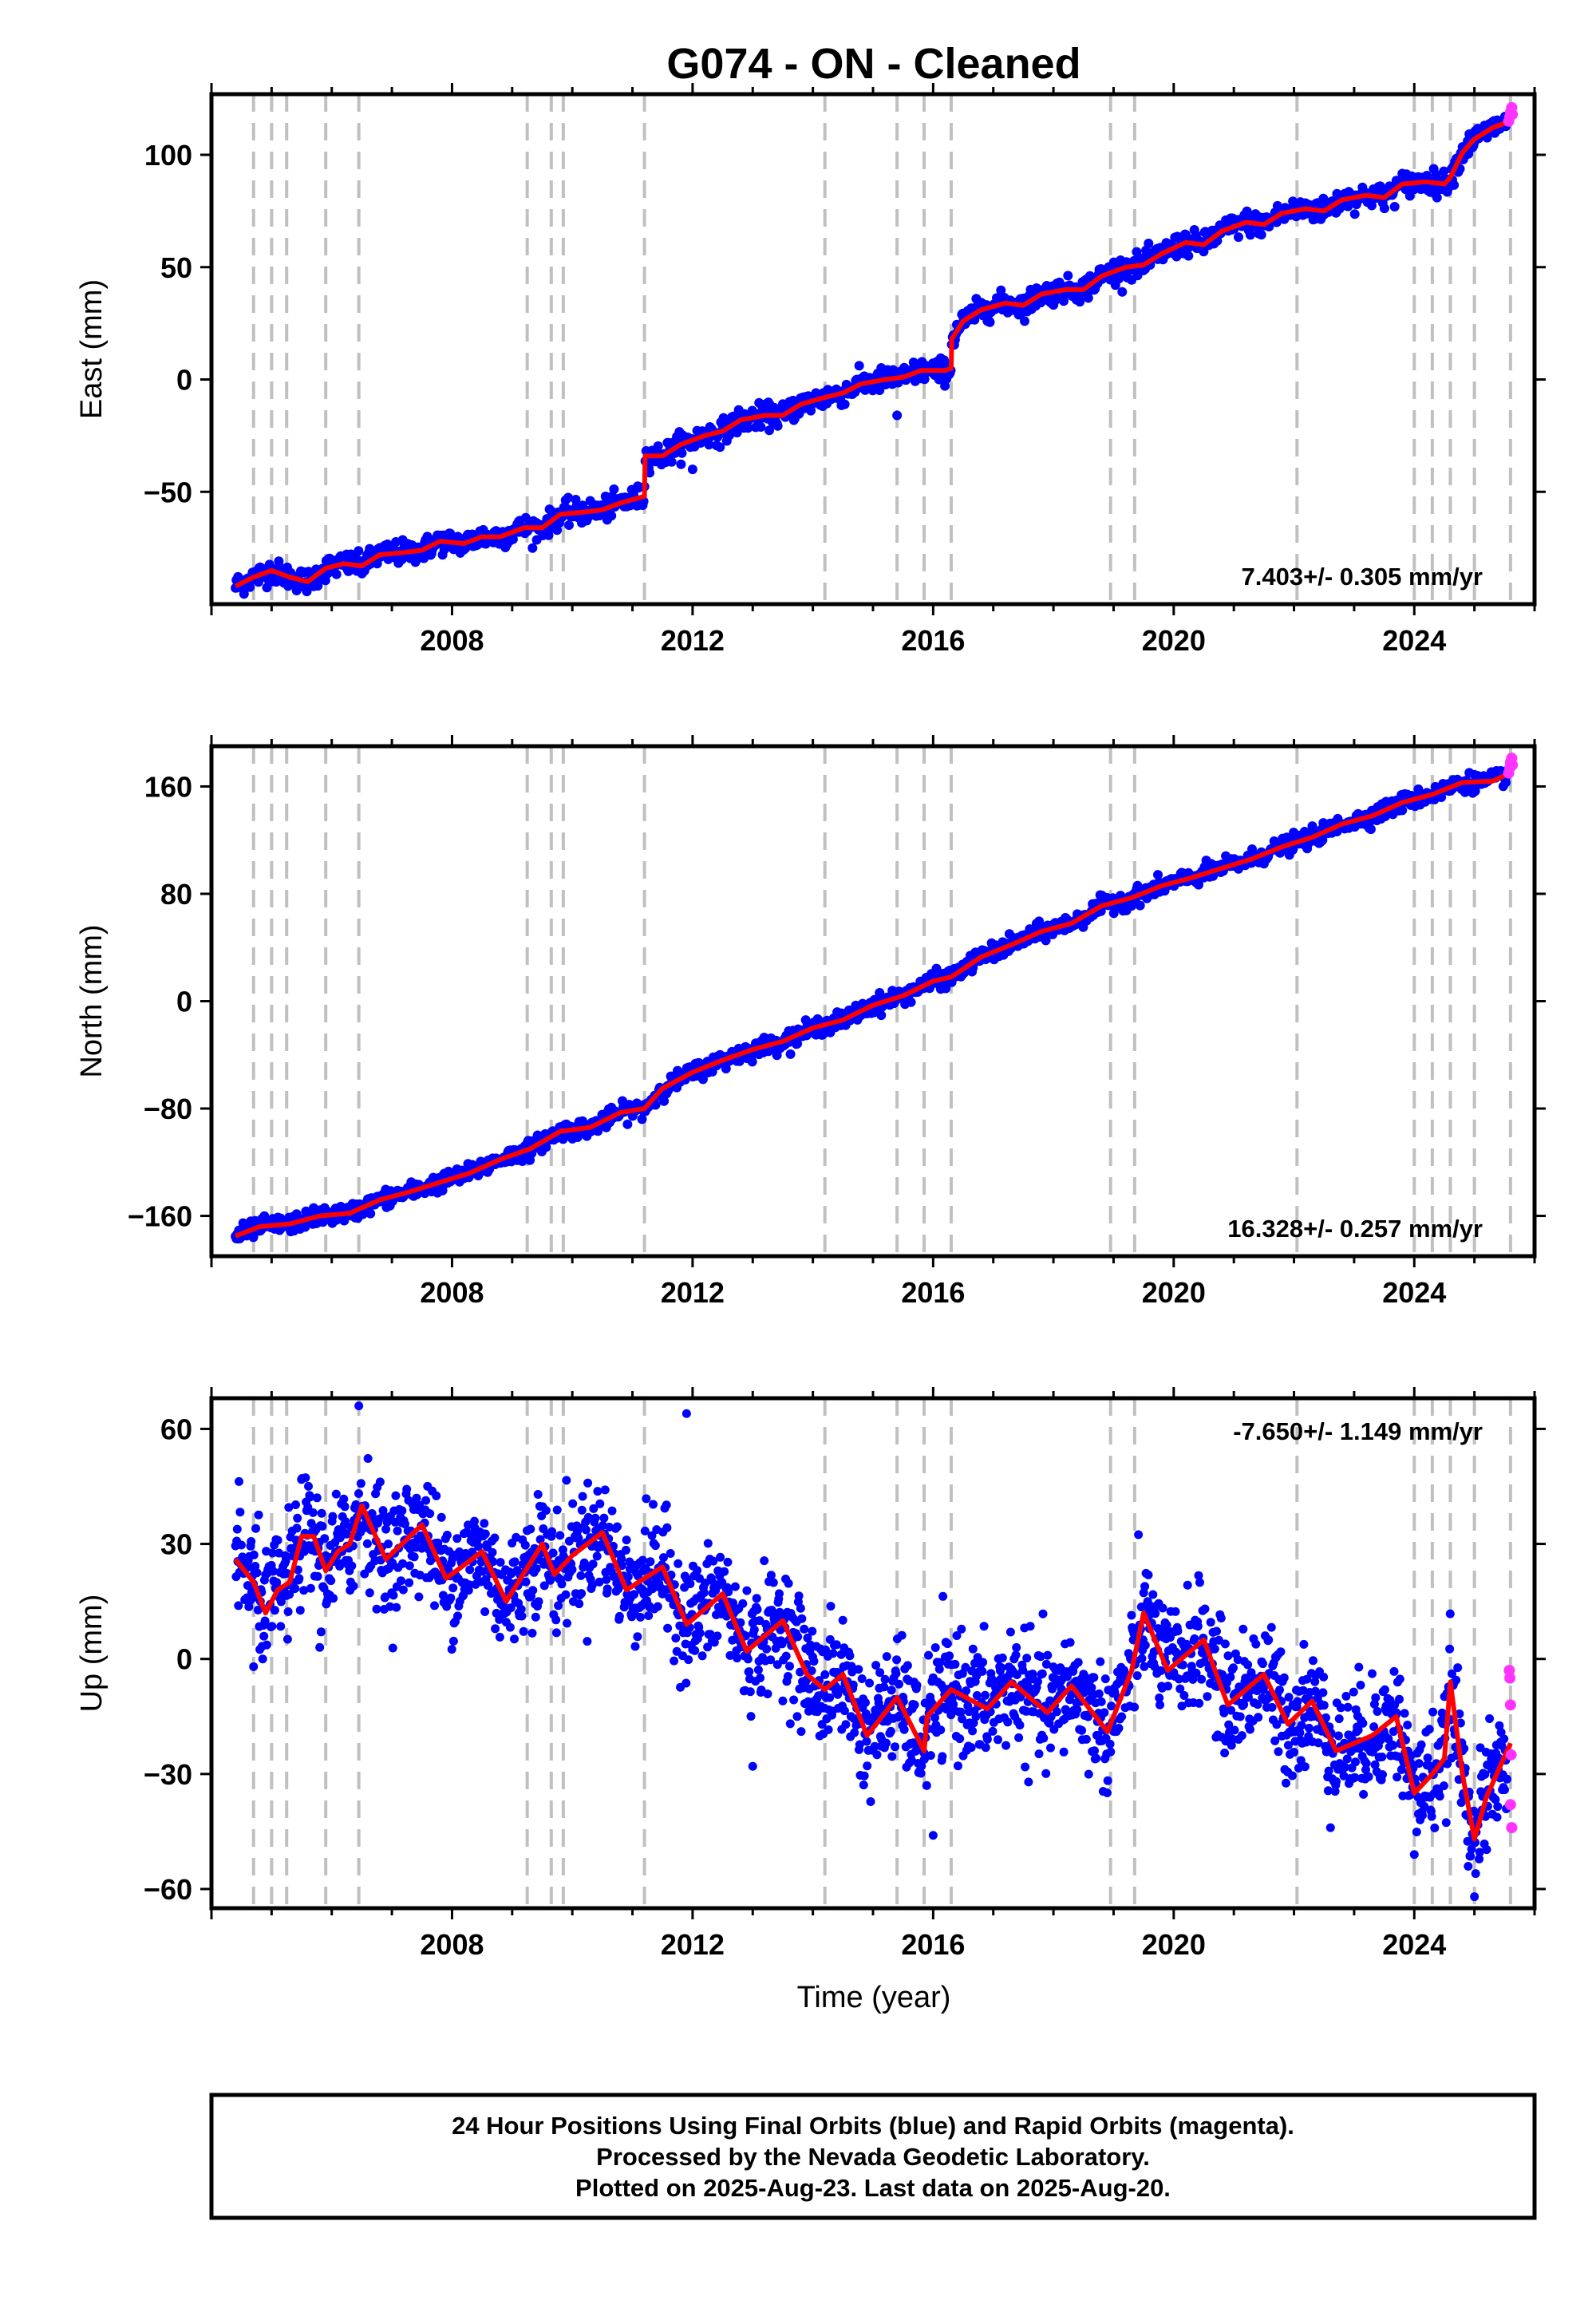  I want to click on x-tick-label: 2008, so click(452, 640).